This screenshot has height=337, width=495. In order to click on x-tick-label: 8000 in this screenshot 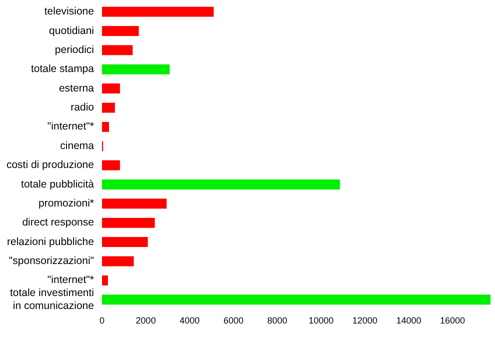, I will do `click(277, 320)`.